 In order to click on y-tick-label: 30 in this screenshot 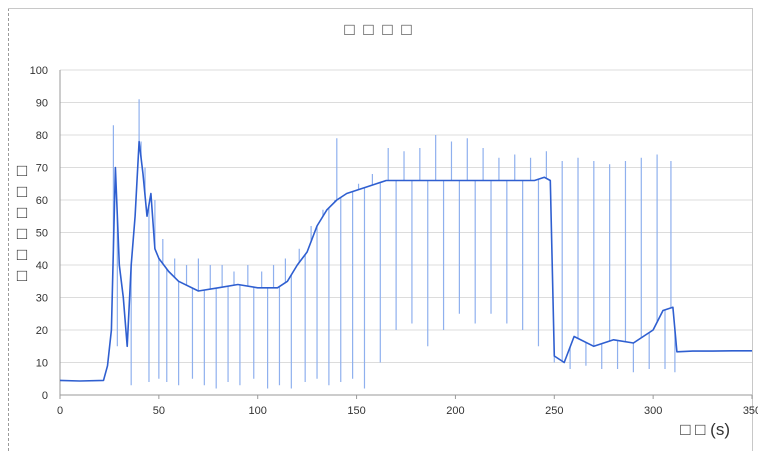, I will do `click(42, 299)`.